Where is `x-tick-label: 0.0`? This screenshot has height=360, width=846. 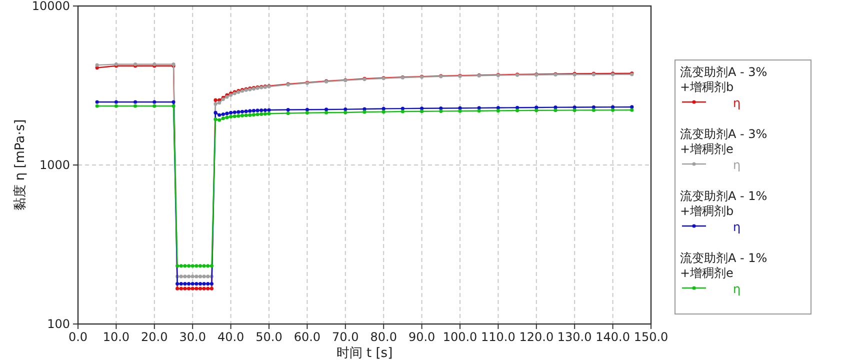 x-tick-label: 0.0 is located at coordinates (78, 337).